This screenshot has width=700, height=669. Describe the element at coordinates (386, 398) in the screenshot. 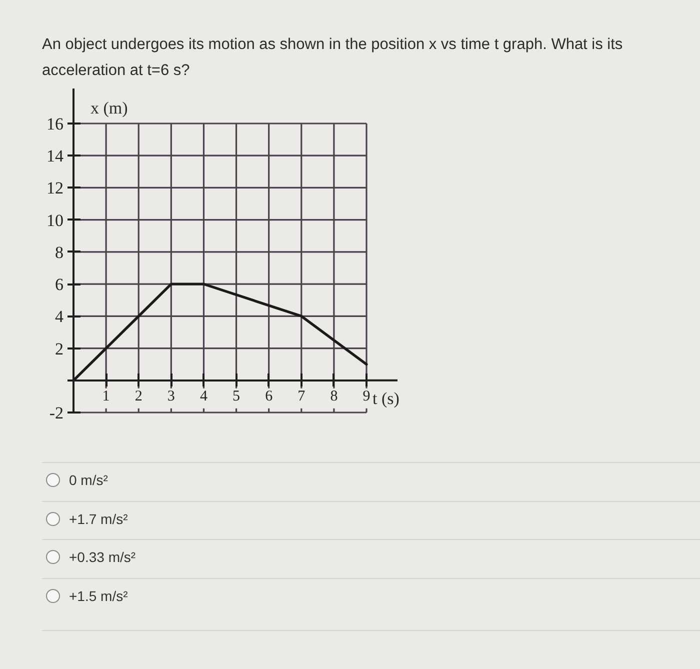

I see `x-axis-title: t (s)` at that location.